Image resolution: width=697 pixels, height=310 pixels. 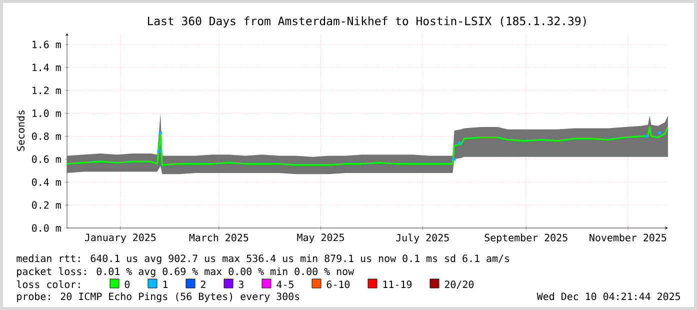 I want to click on y-tick-label: 1.0 m, so click(x=46, y=114).